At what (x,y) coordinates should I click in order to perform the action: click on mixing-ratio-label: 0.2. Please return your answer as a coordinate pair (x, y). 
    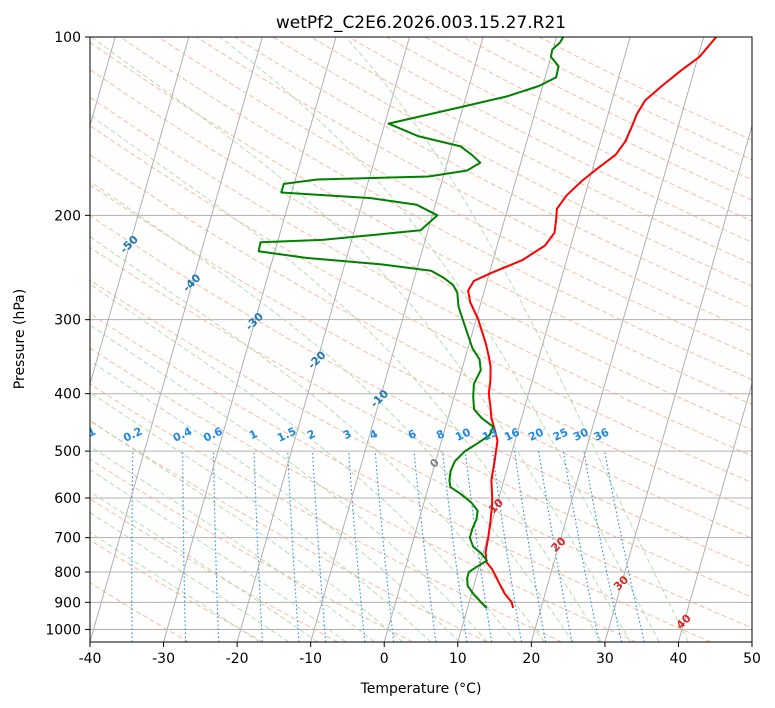
    Looking at the image, I should click on (132, 435).